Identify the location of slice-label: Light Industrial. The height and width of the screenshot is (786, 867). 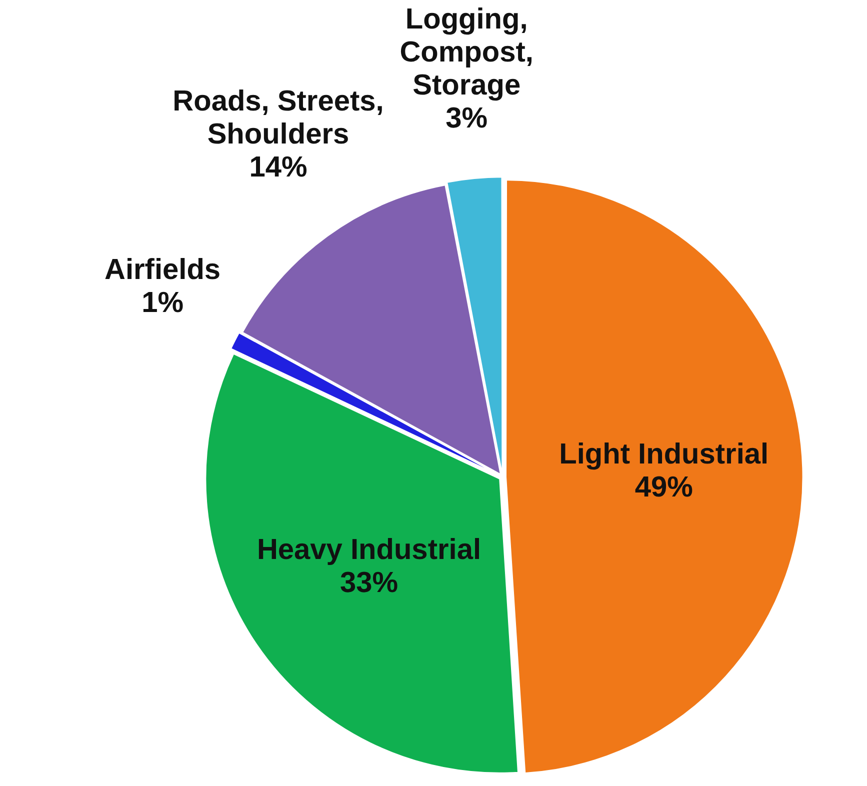
(664, 454).